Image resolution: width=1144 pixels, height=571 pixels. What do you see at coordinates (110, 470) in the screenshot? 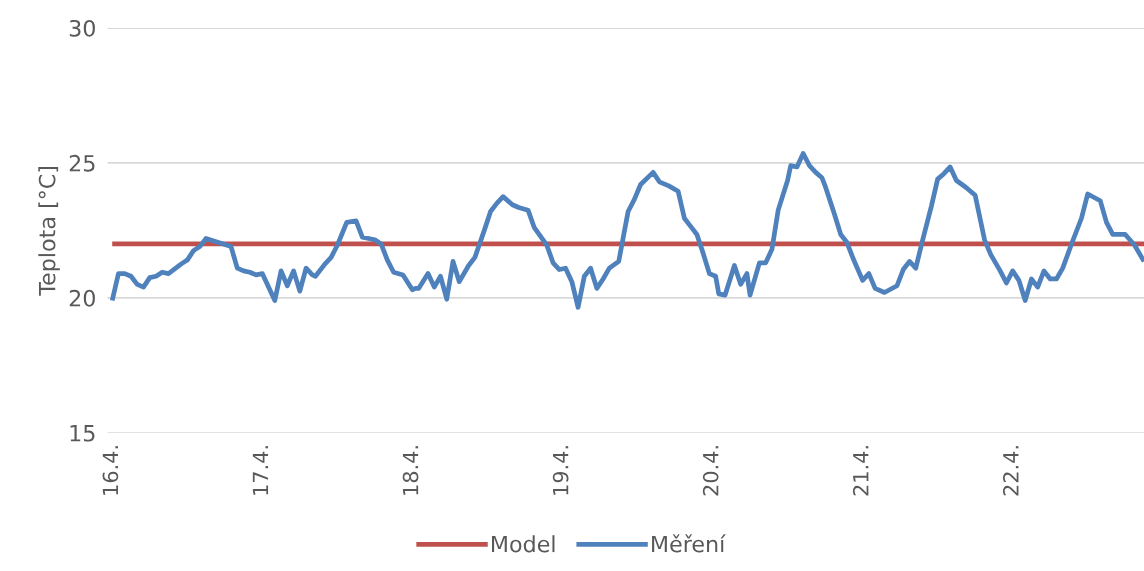
I see `x-tick-label: 16.4.` at bounding box center [110, 470].